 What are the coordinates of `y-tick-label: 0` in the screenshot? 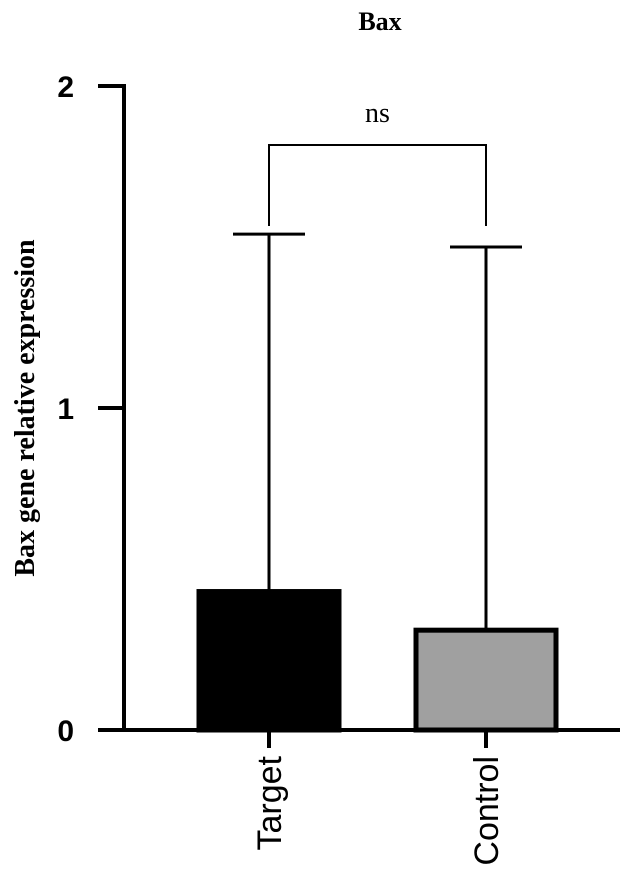 It's located at (65, 731).